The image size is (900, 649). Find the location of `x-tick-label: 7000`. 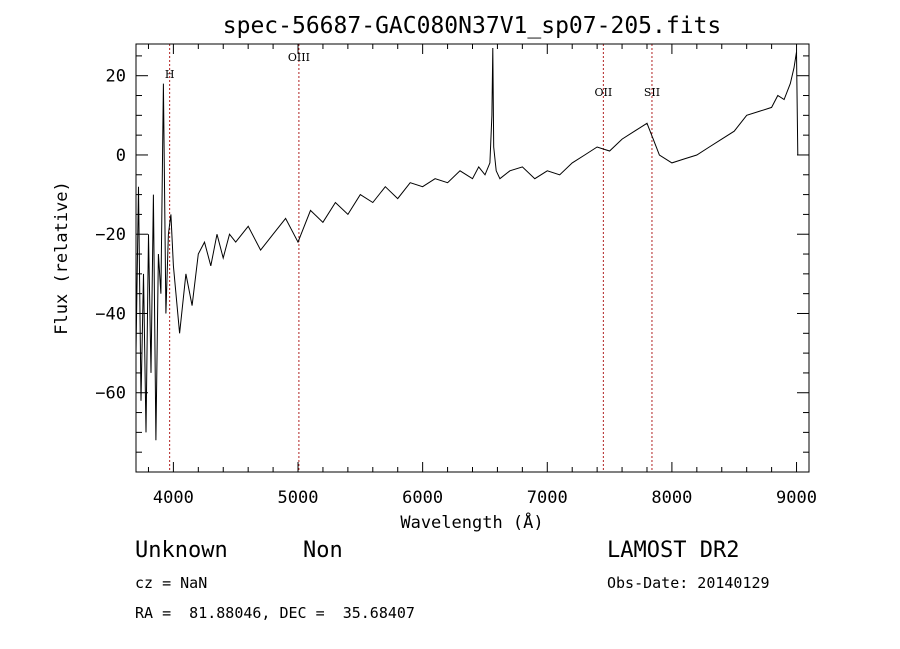

x-tick-label: 7000 is located at coordinates (547, 498).